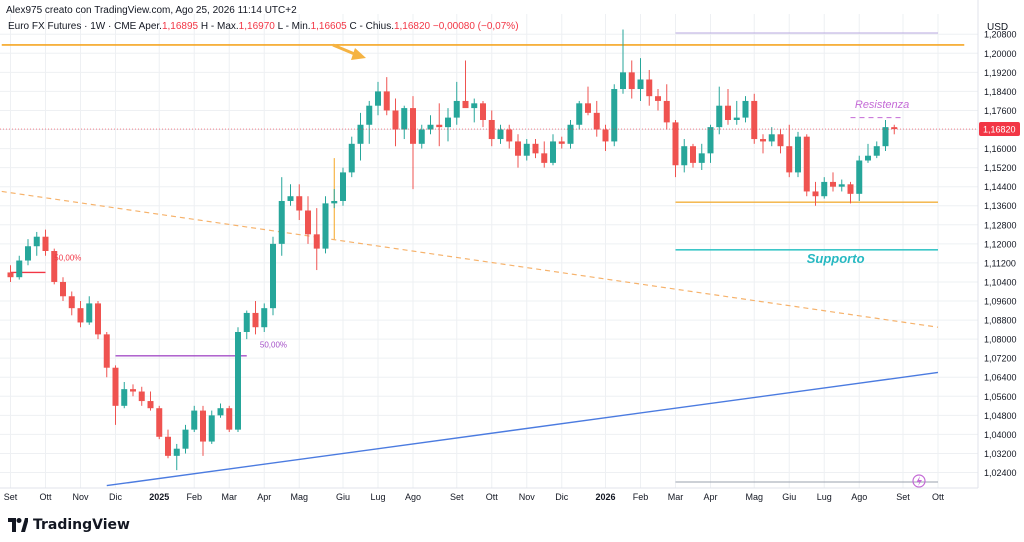 Image resolution: width=1024 pixels, height=542 pixels. Describe the element at coordinates (1000, 302) in the screenshot. I see `price-tick-label: 1,09600` at that location.